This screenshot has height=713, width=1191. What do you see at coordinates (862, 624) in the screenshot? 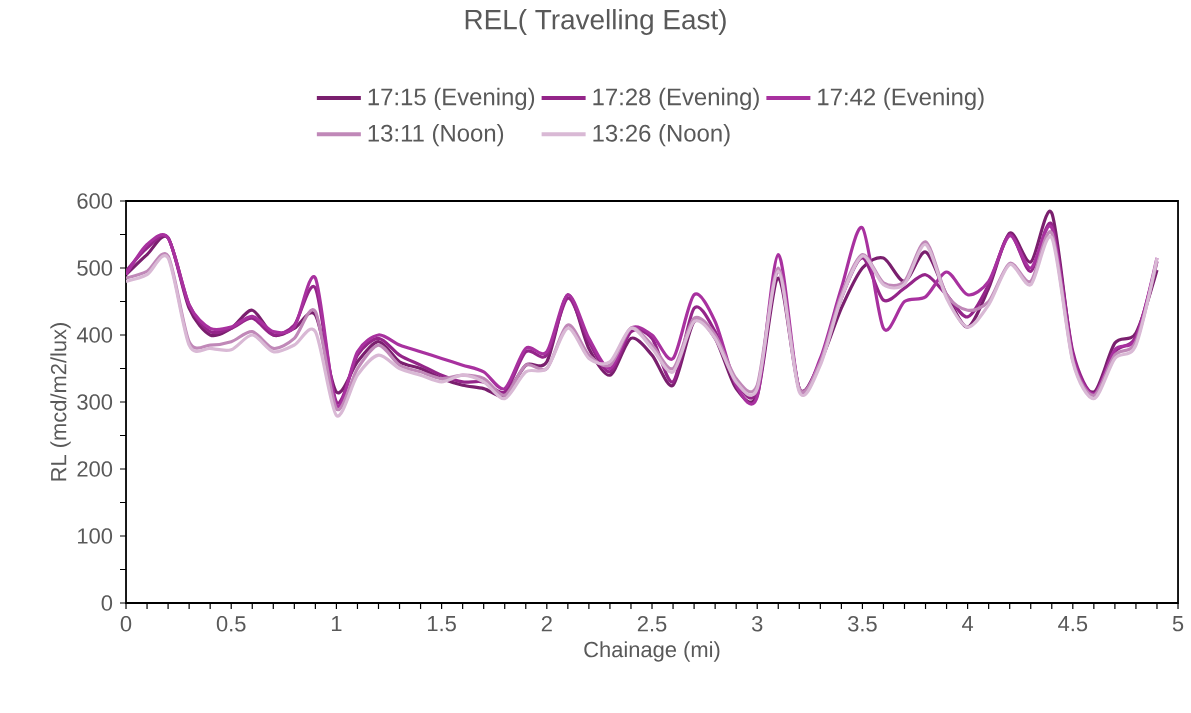
I see `x-tick-label: 3.5` at bounding box center [862, 624].